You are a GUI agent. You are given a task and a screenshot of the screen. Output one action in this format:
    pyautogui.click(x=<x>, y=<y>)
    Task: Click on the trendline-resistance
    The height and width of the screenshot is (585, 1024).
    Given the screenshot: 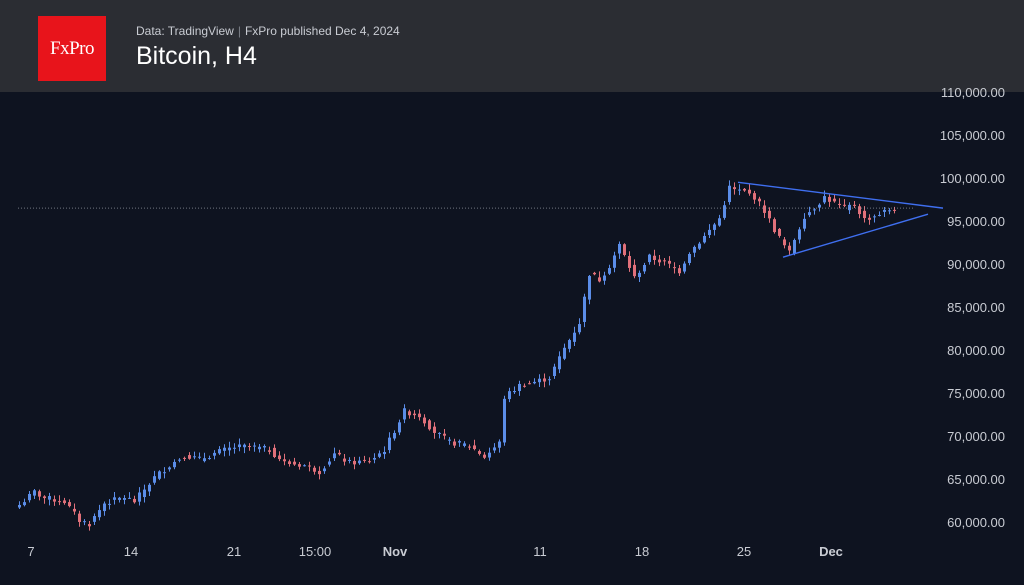 What is the action you would take?
    pyautogui.click(x=840, y=195)
    